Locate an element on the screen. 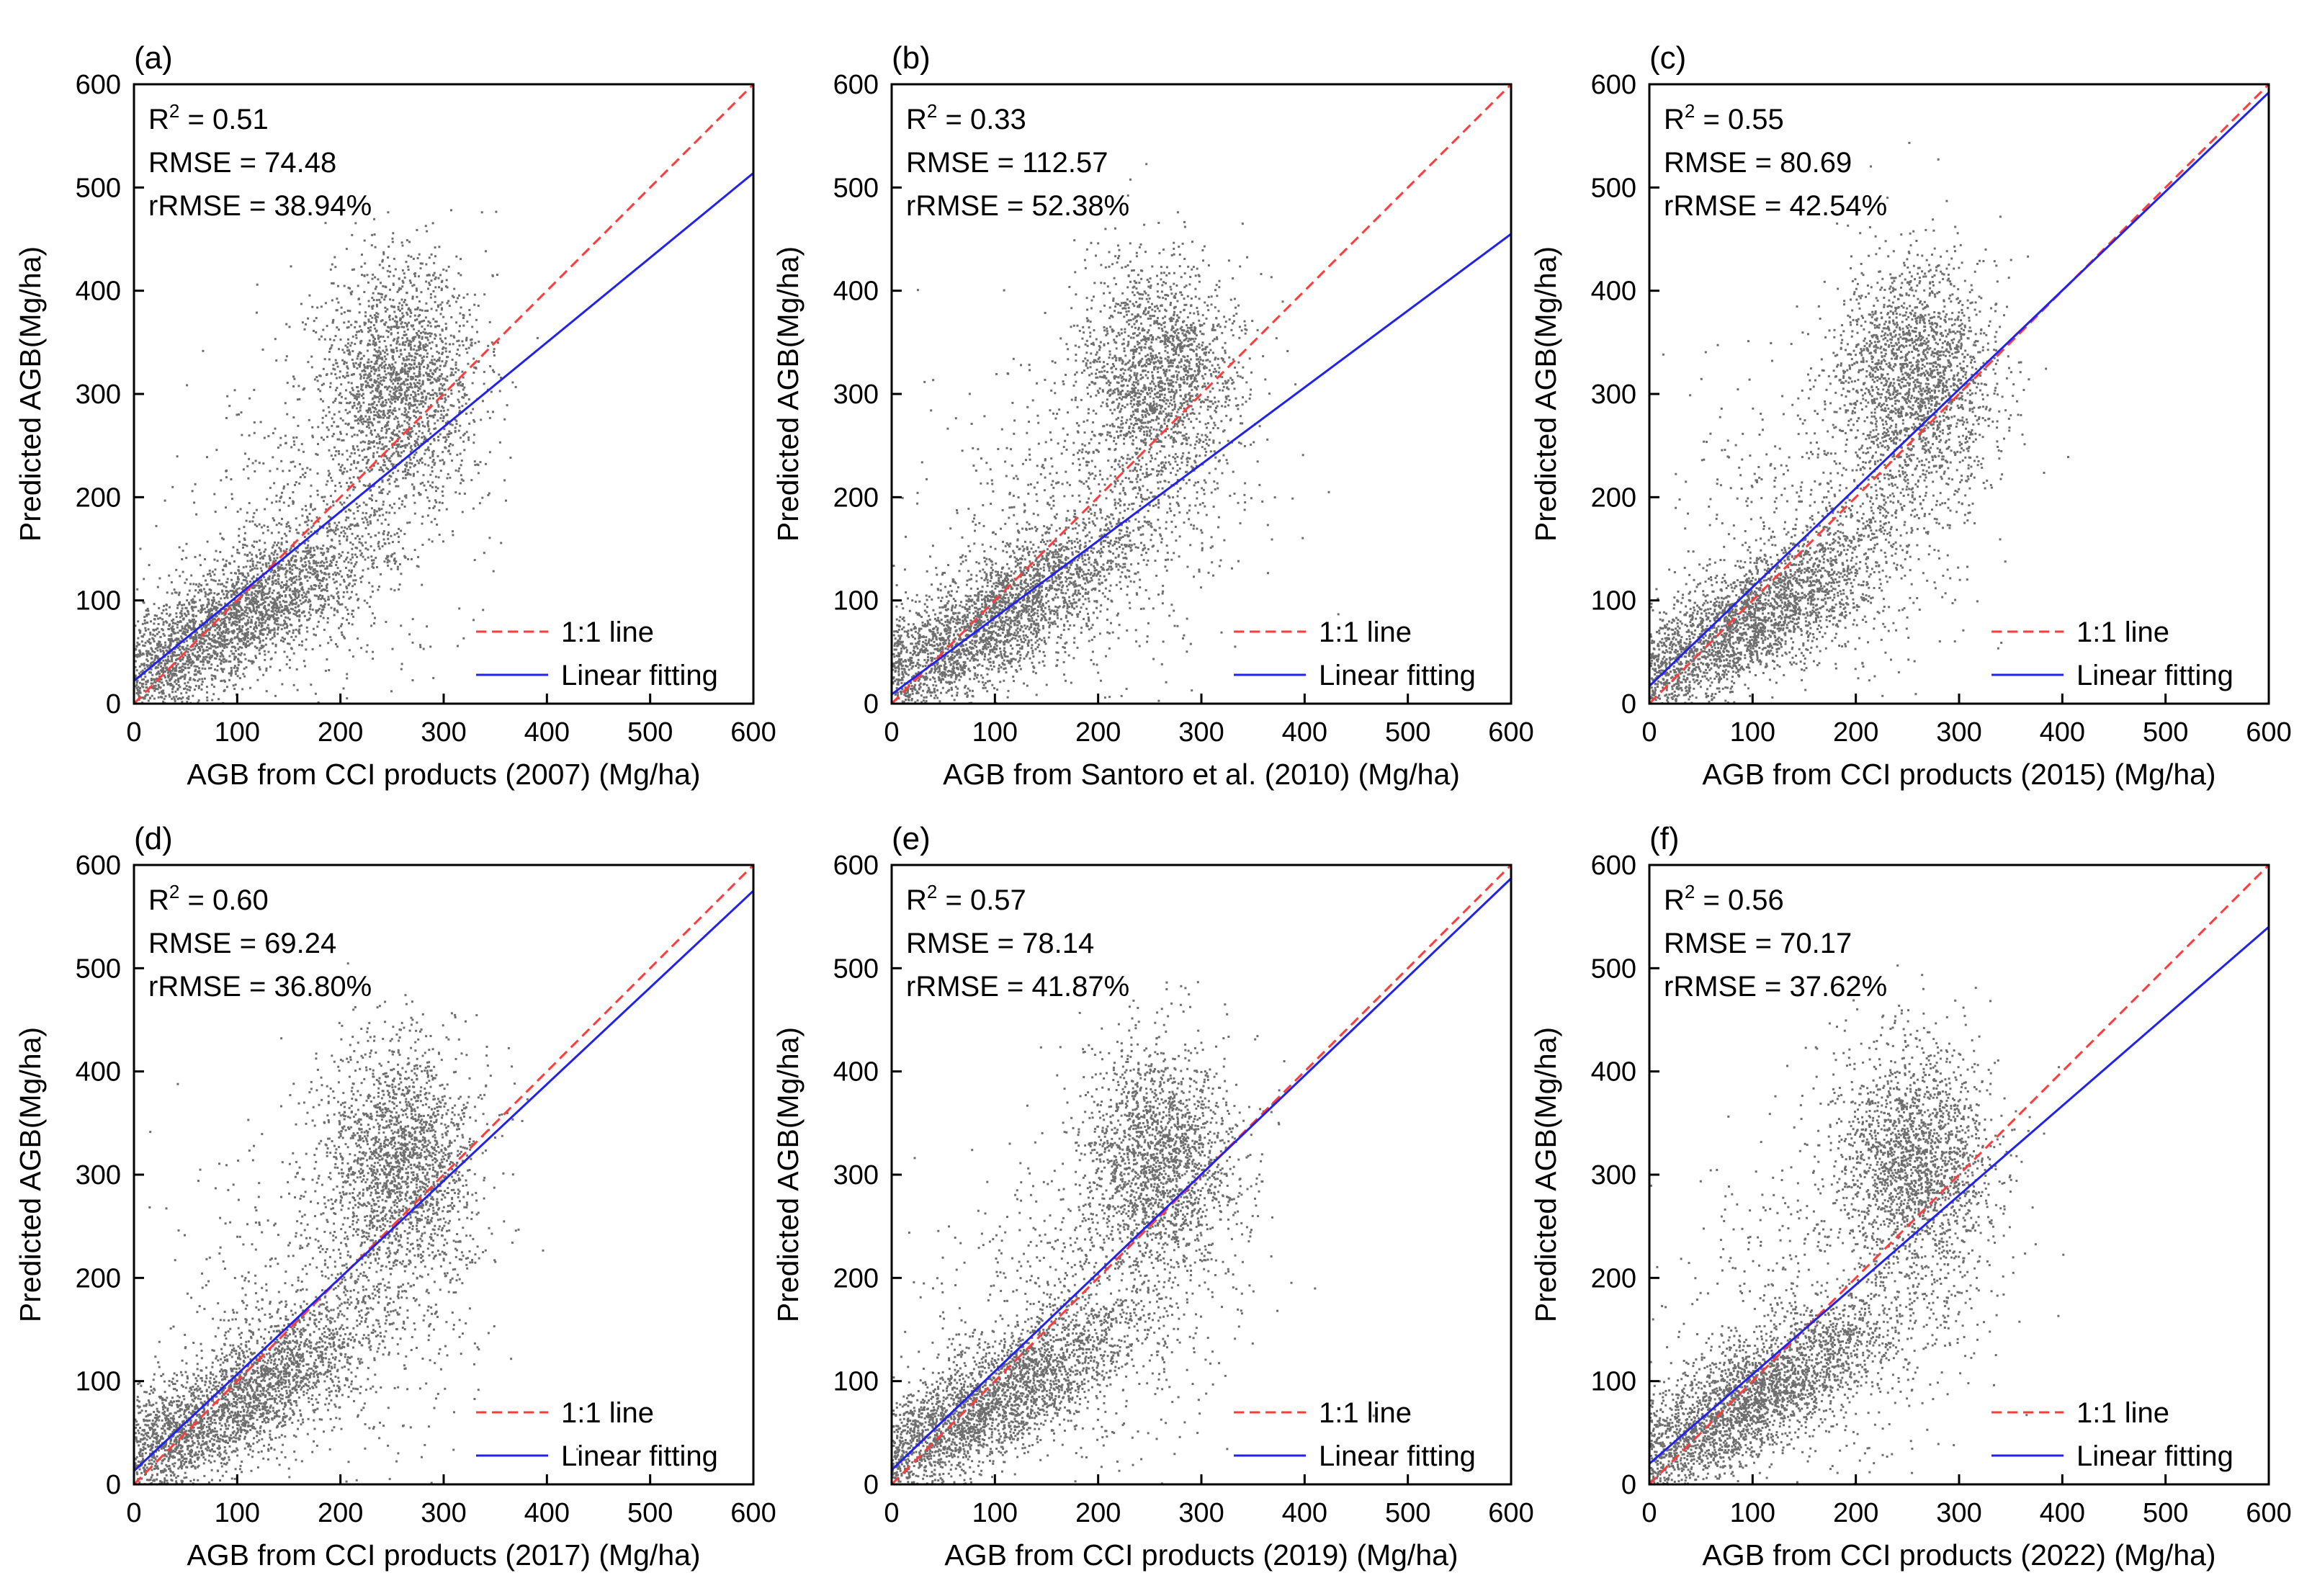  rmse-text: RMSE = 74.48 is located at coordinates (242, 163).